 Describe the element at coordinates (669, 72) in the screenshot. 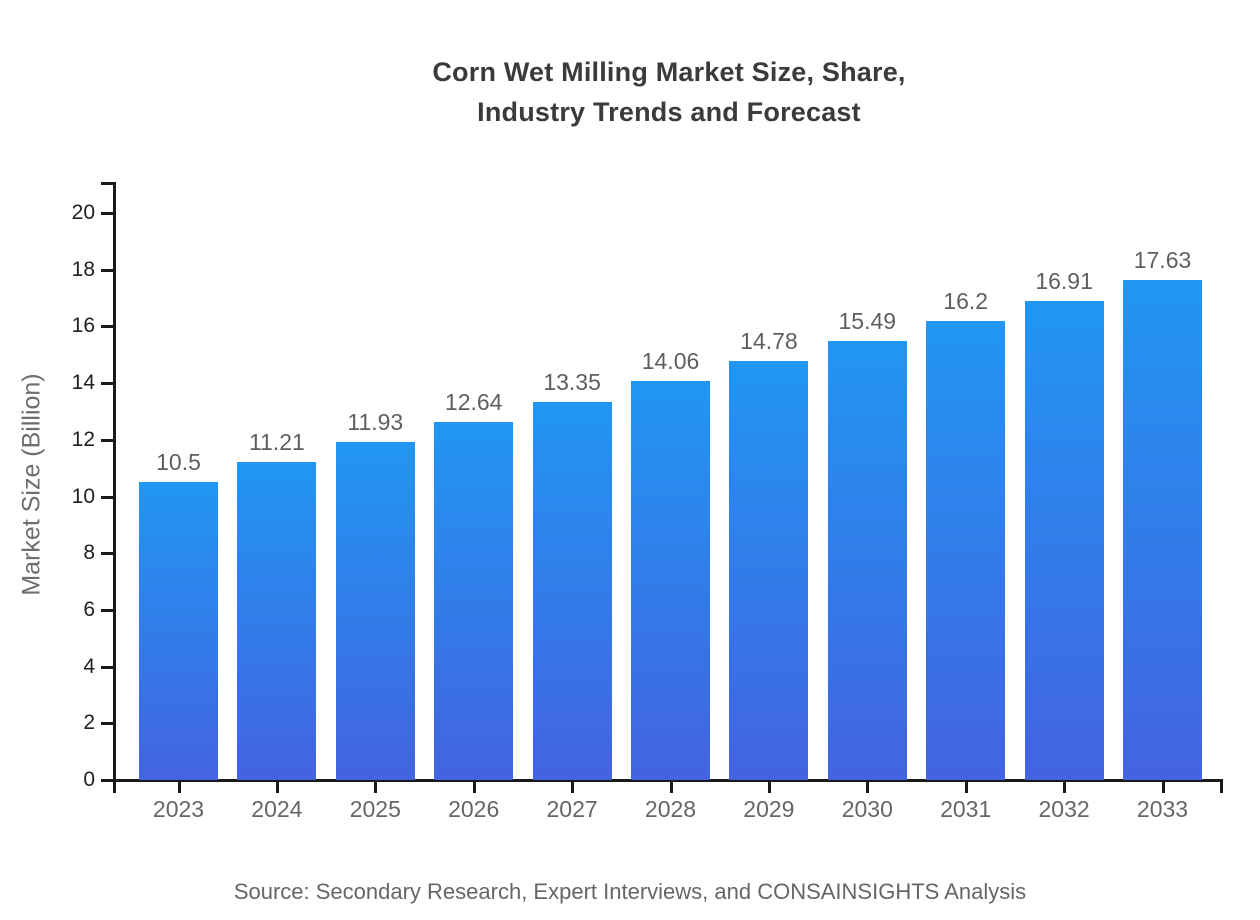

I see `chart-title-line-1: Corn Wet Milling Market Size, Share,` at that location.